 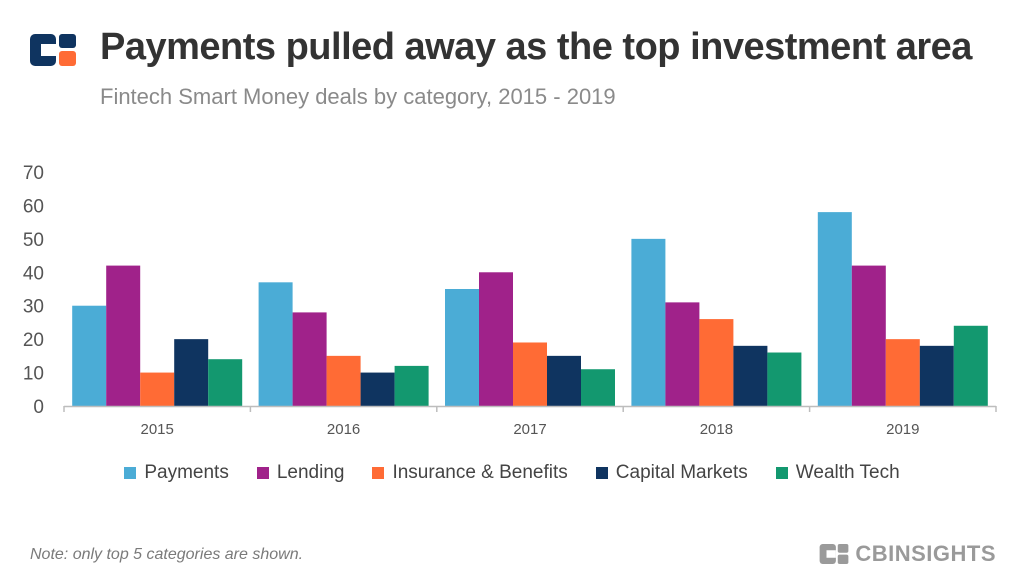 What do you see at coordinates (834, 554) in the screenshot?
I see `cb-insights-mark-icon` at bounding box center [834, 554].